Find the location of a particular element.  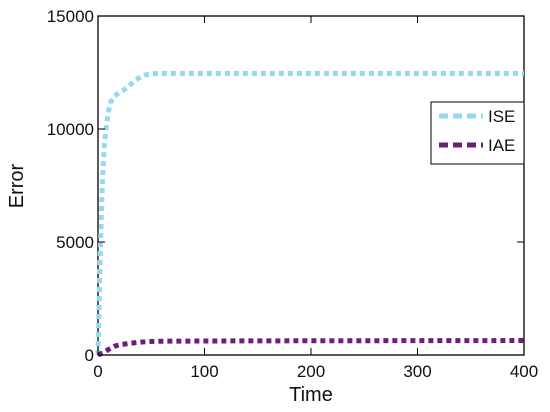

y-axis-label: Error is located at coordinates (17, 185).